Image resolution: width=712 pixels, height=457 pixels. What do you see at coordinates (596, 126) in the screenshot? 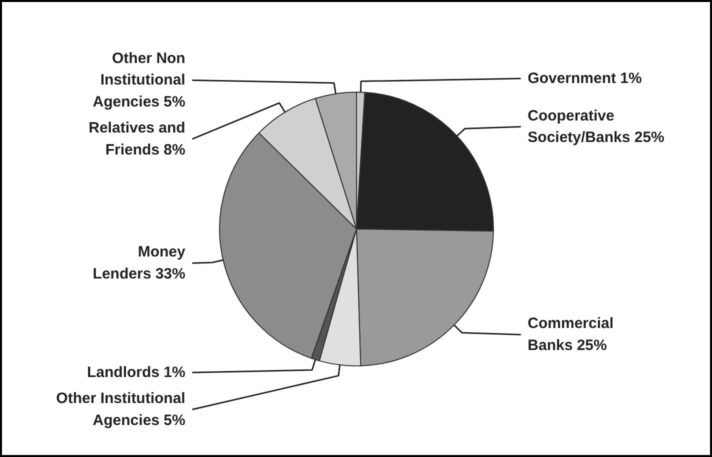
I see `slice-label: Cooperative Society/Banks 25%` at bounding box center [596, 126].